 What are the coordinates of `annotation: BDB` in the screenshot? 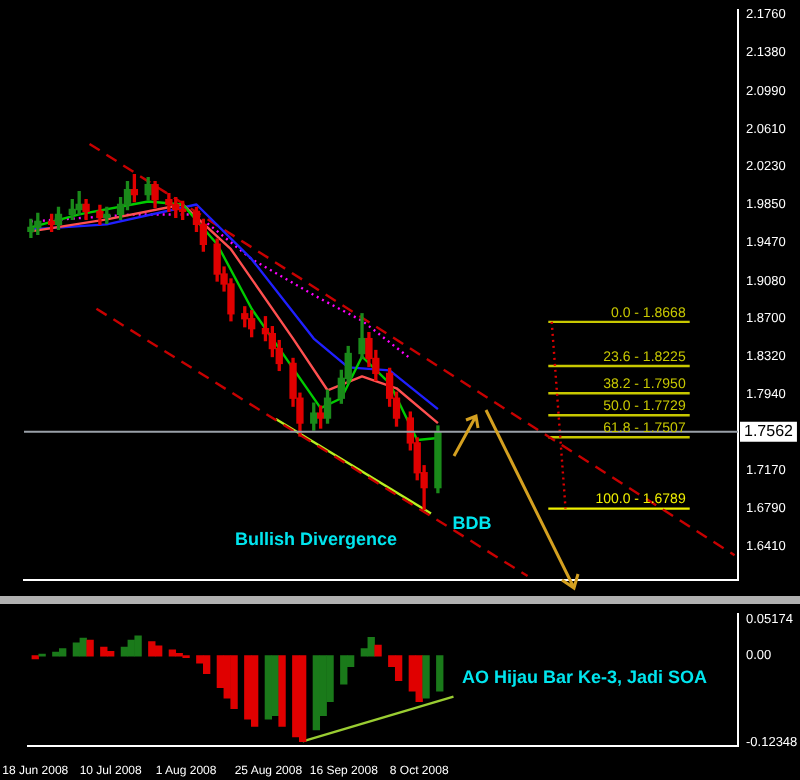 It's located at (472, 522).